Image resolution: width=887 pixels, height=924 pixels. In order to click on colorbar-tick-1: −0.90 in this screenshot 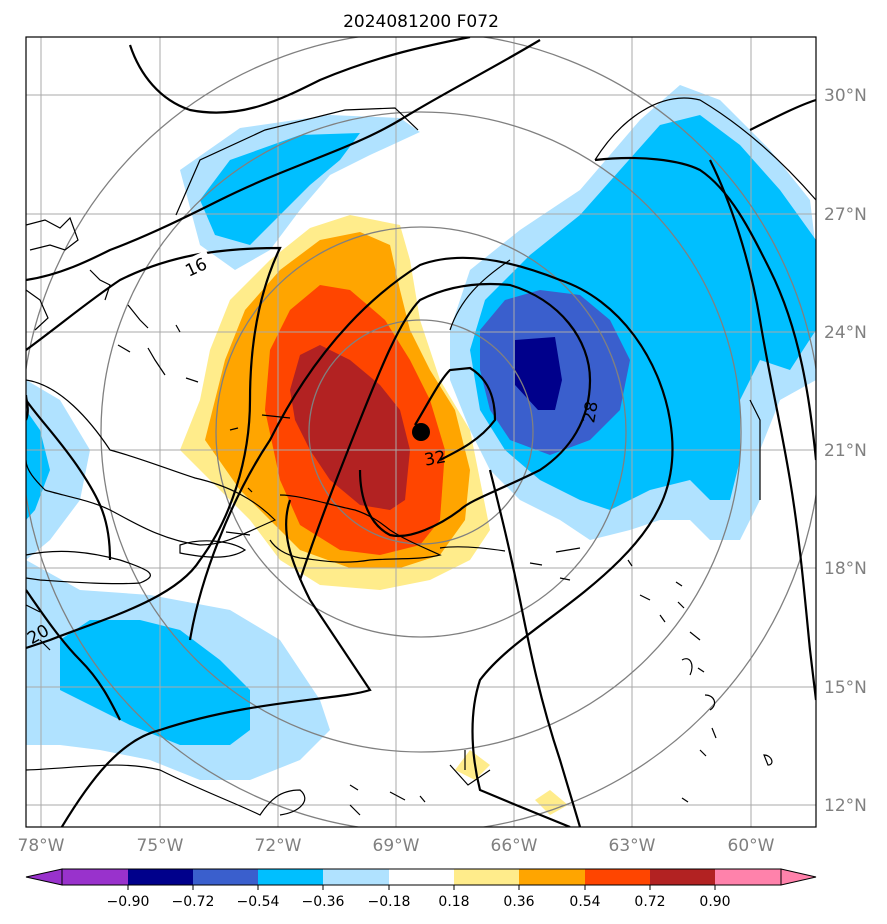, I will do `click(128, 902)`.